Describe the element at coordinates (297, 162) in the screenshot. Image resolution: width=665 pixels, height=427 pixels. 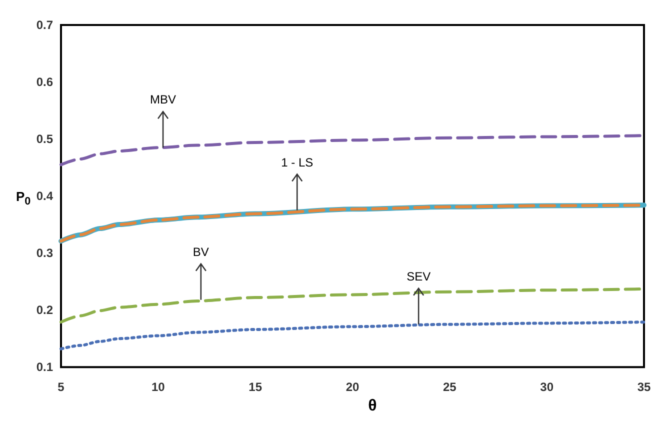
I see `annotation: 1 - LS` at that location.